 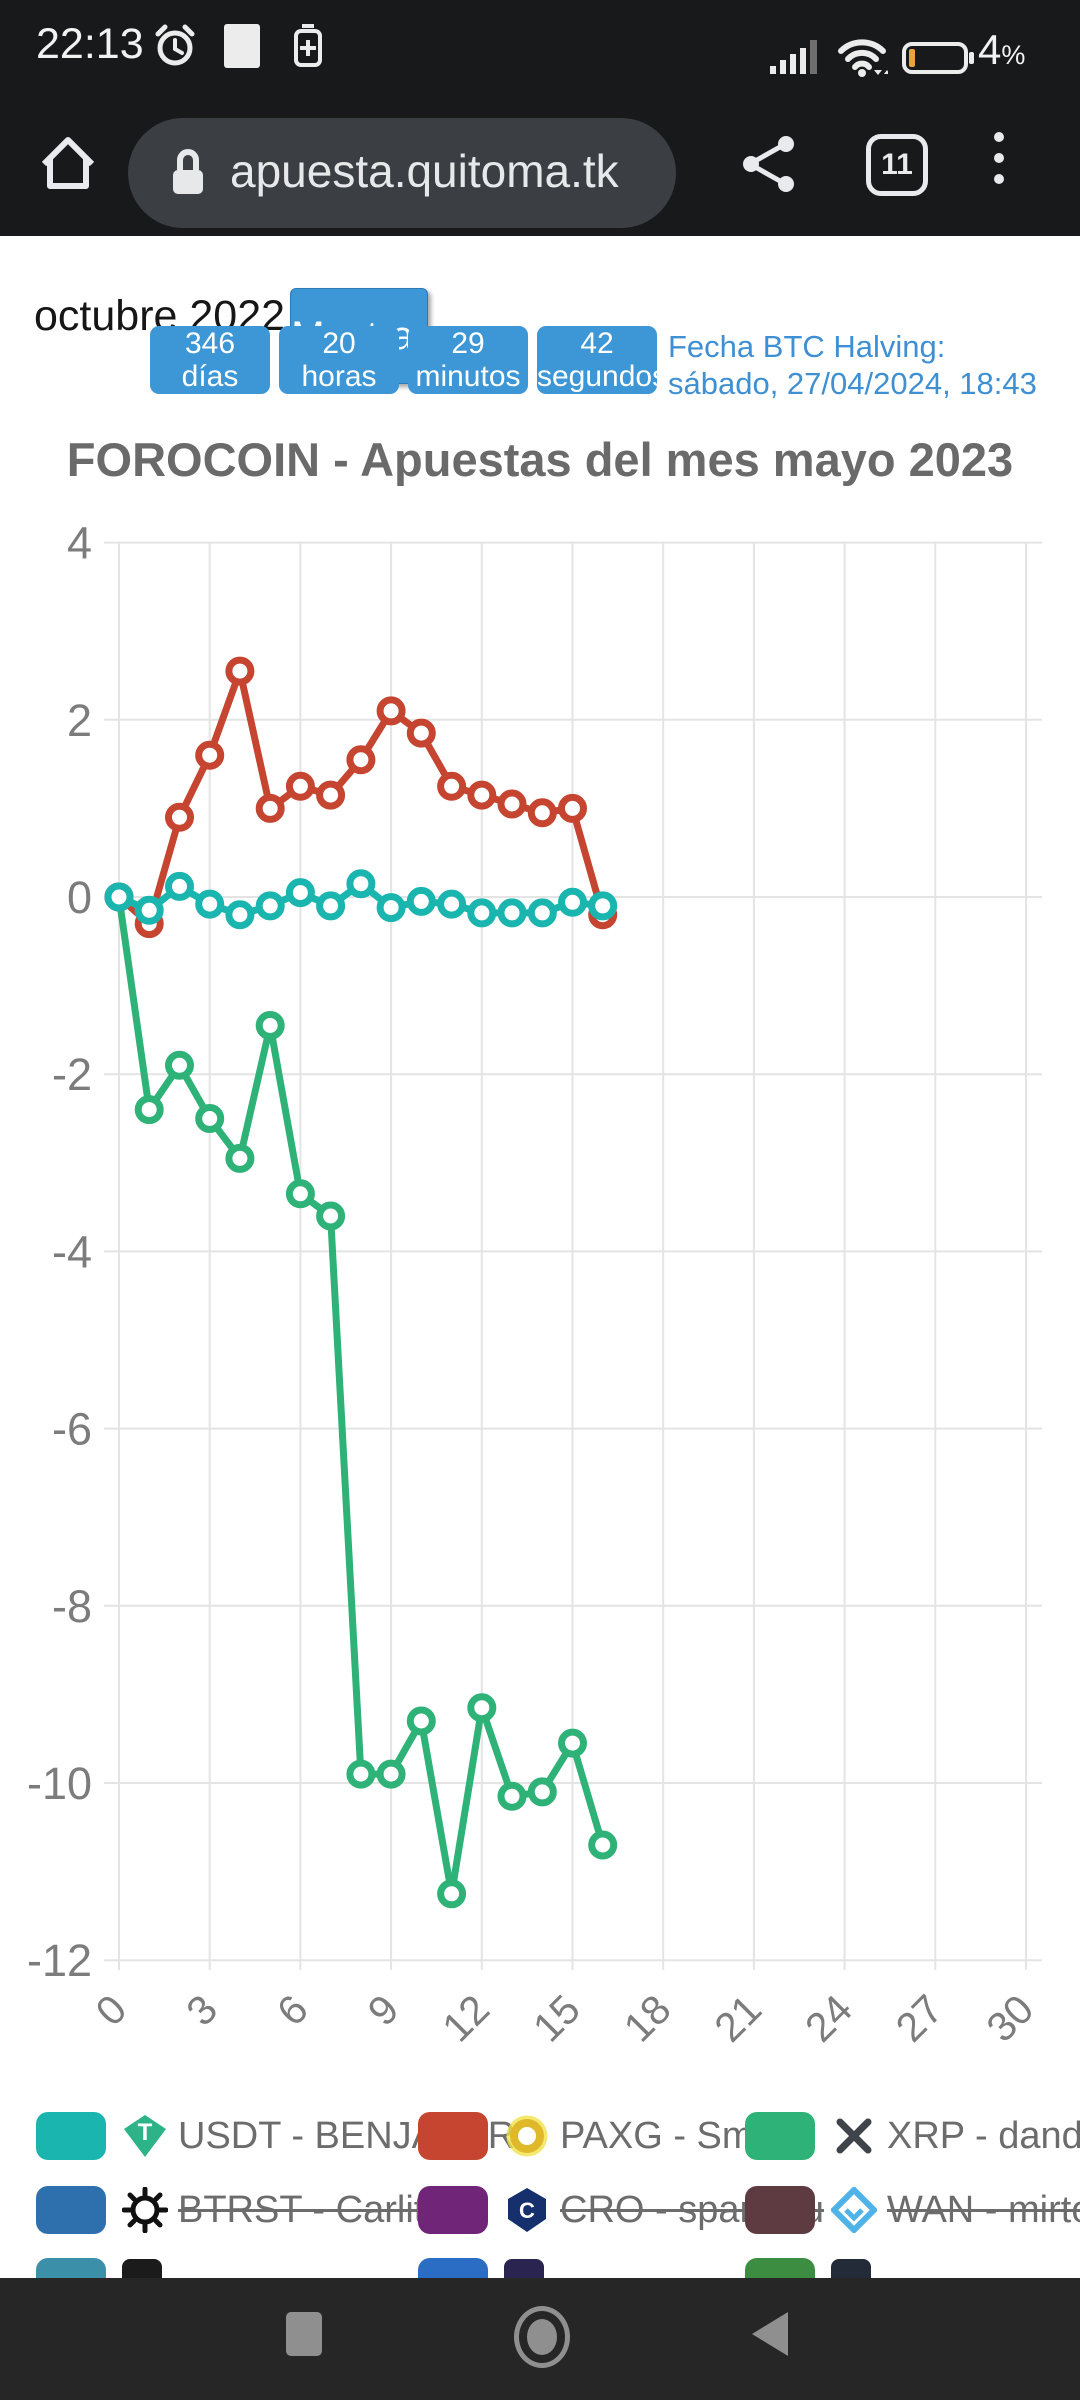 I want to click on svg-text: -2, so click(x=72, y=1074).